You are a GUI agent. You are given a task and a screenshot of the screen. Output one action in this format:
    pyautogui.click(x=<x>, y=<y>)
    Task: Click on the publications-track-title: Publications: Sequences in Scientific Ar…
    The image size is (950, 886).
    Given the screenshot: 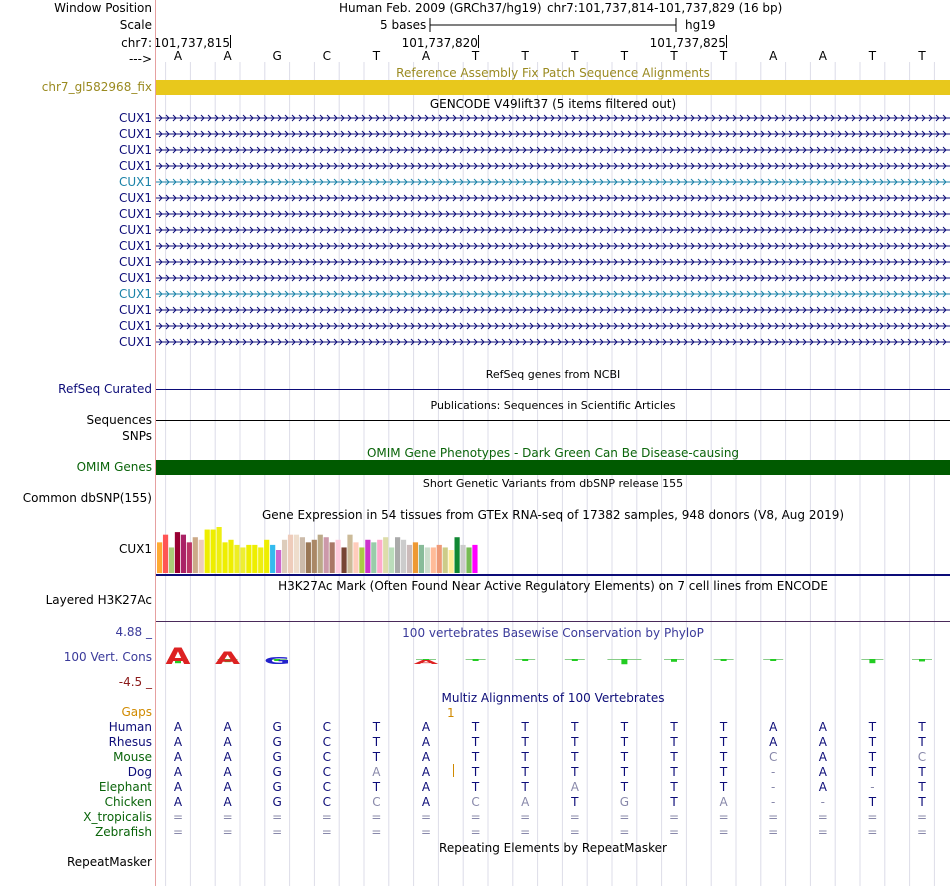 What is the action you would take?
    pyautogui.click(x=553, y=405)
    